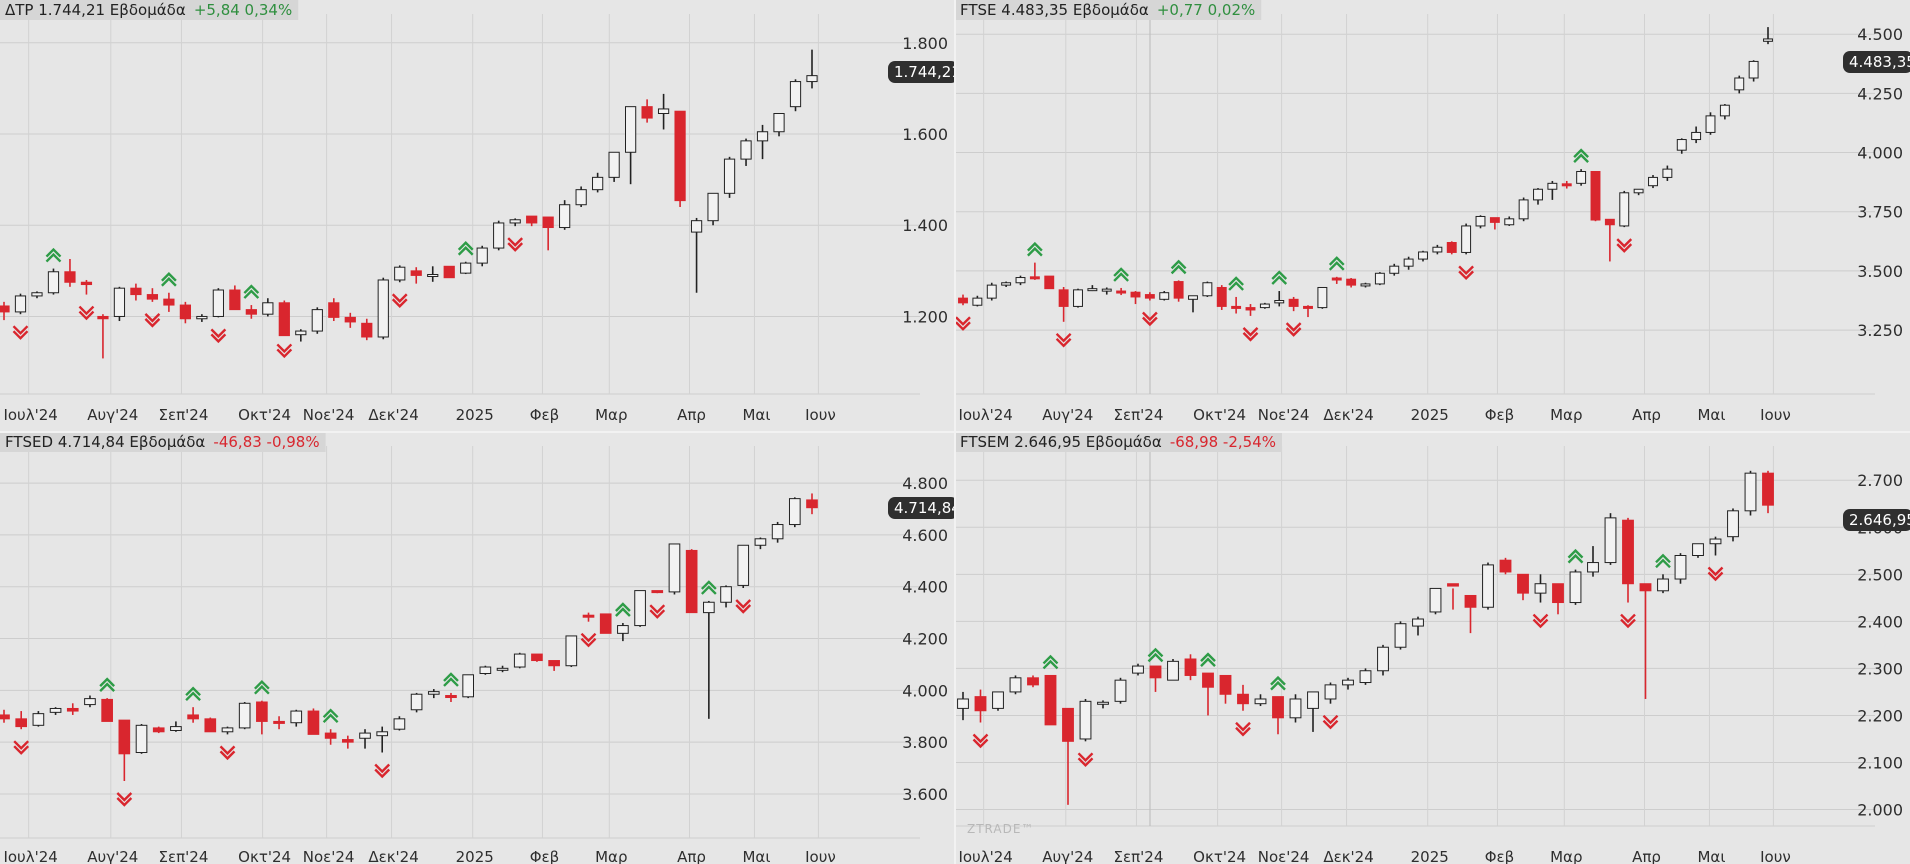 Image resolution: width=1910 pixels, height=864 pixels. Describe the element at coordinates (1880, 34) in the screenshot. I see `y-tick-label: 4.500` at that location.